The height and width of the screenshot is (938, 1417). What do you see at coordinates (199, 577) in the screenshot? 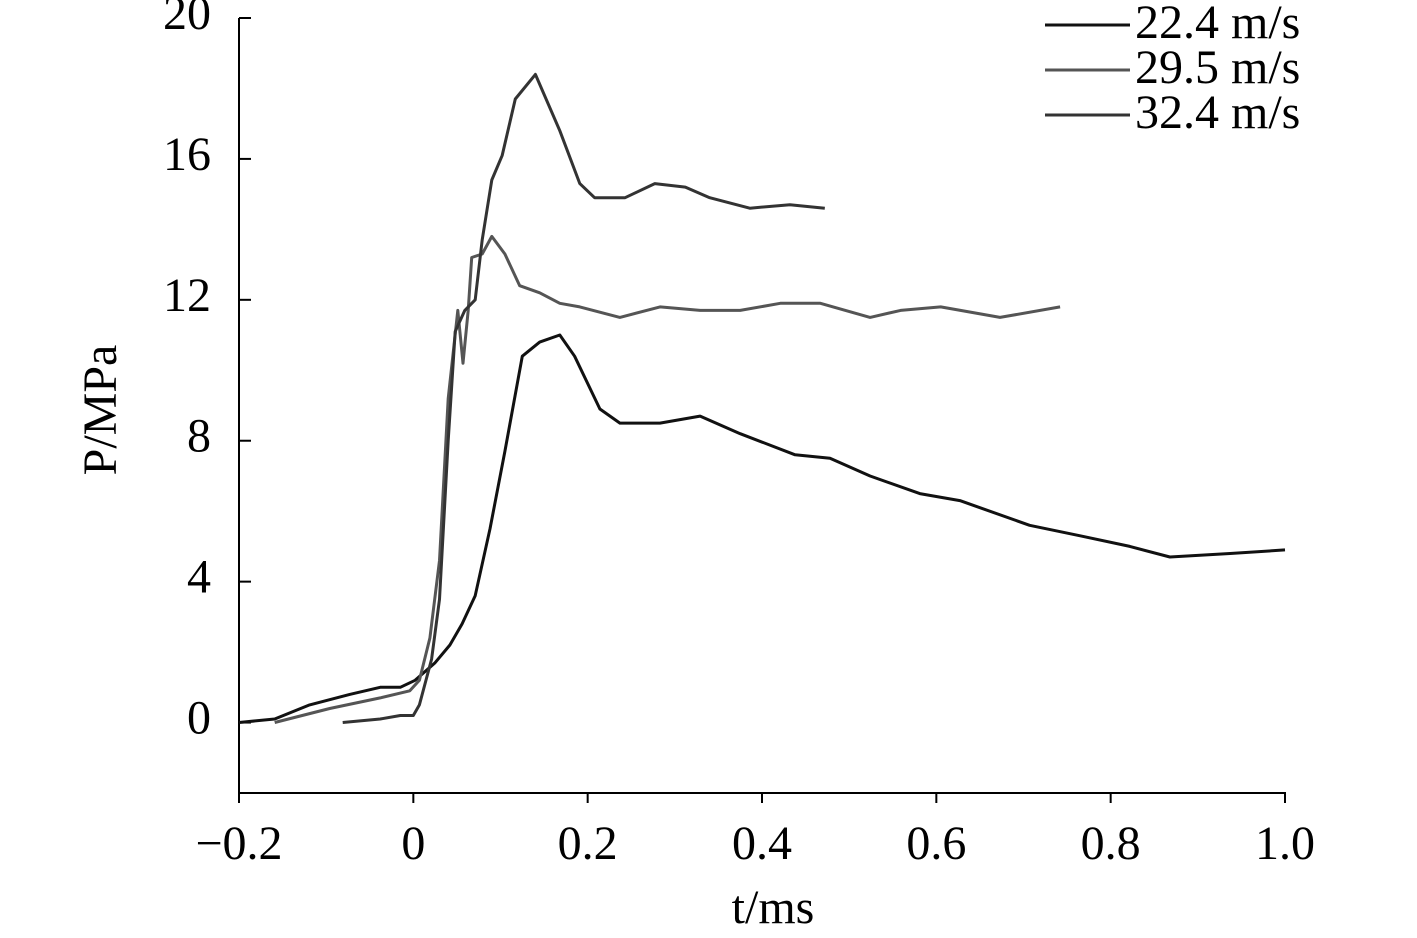
I see `y-tick-label: 4` at bounding box center [199, 577].